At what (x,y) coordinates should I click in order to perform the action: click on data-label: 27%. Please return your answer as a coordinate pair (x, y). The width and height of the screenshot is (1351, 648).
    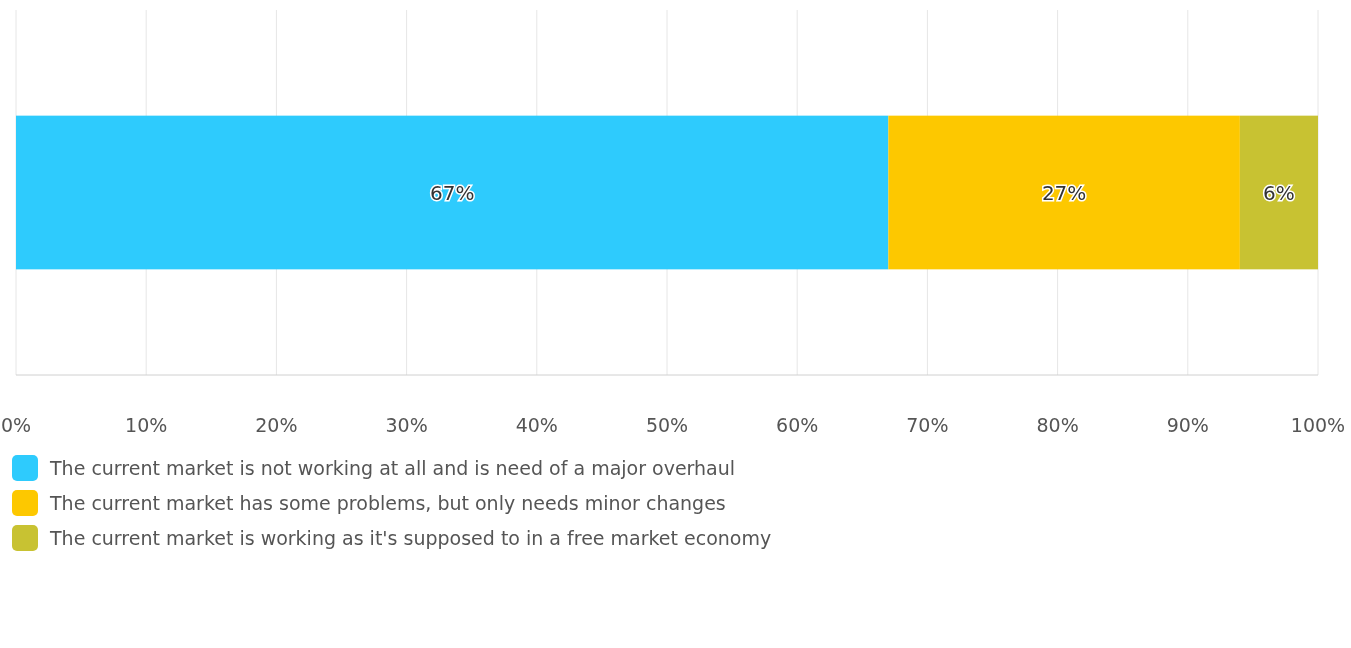
    Looking at the image, I should click on (1064, 192).